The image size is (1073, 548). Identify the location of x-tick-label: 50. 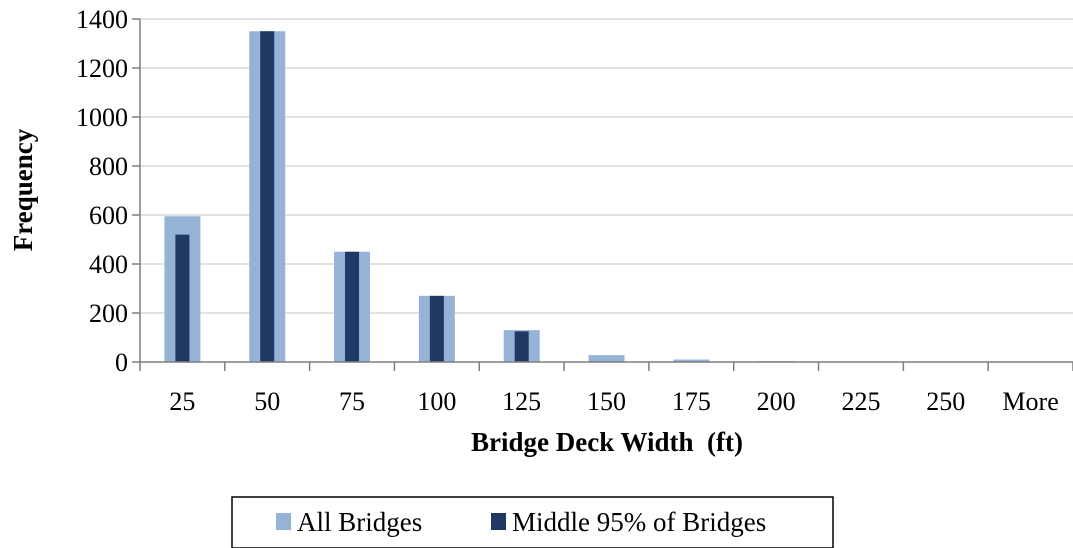
(267, 401).